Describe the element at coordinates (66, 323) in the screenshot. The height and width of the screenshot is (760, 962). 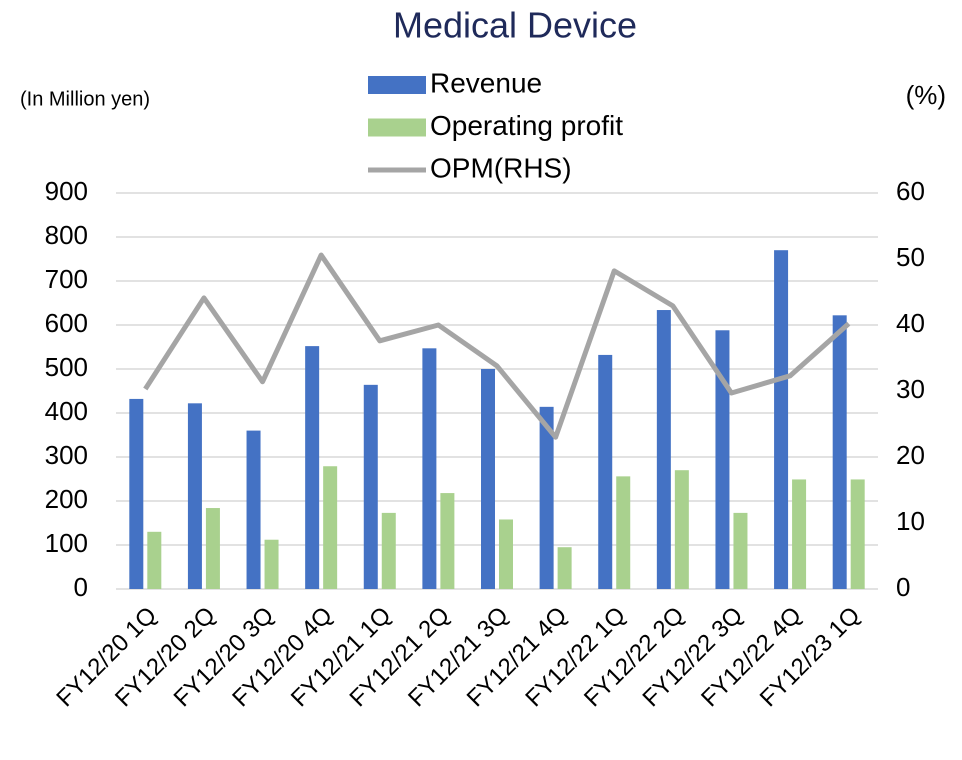
I see `y-tick-label: 600` at that location.